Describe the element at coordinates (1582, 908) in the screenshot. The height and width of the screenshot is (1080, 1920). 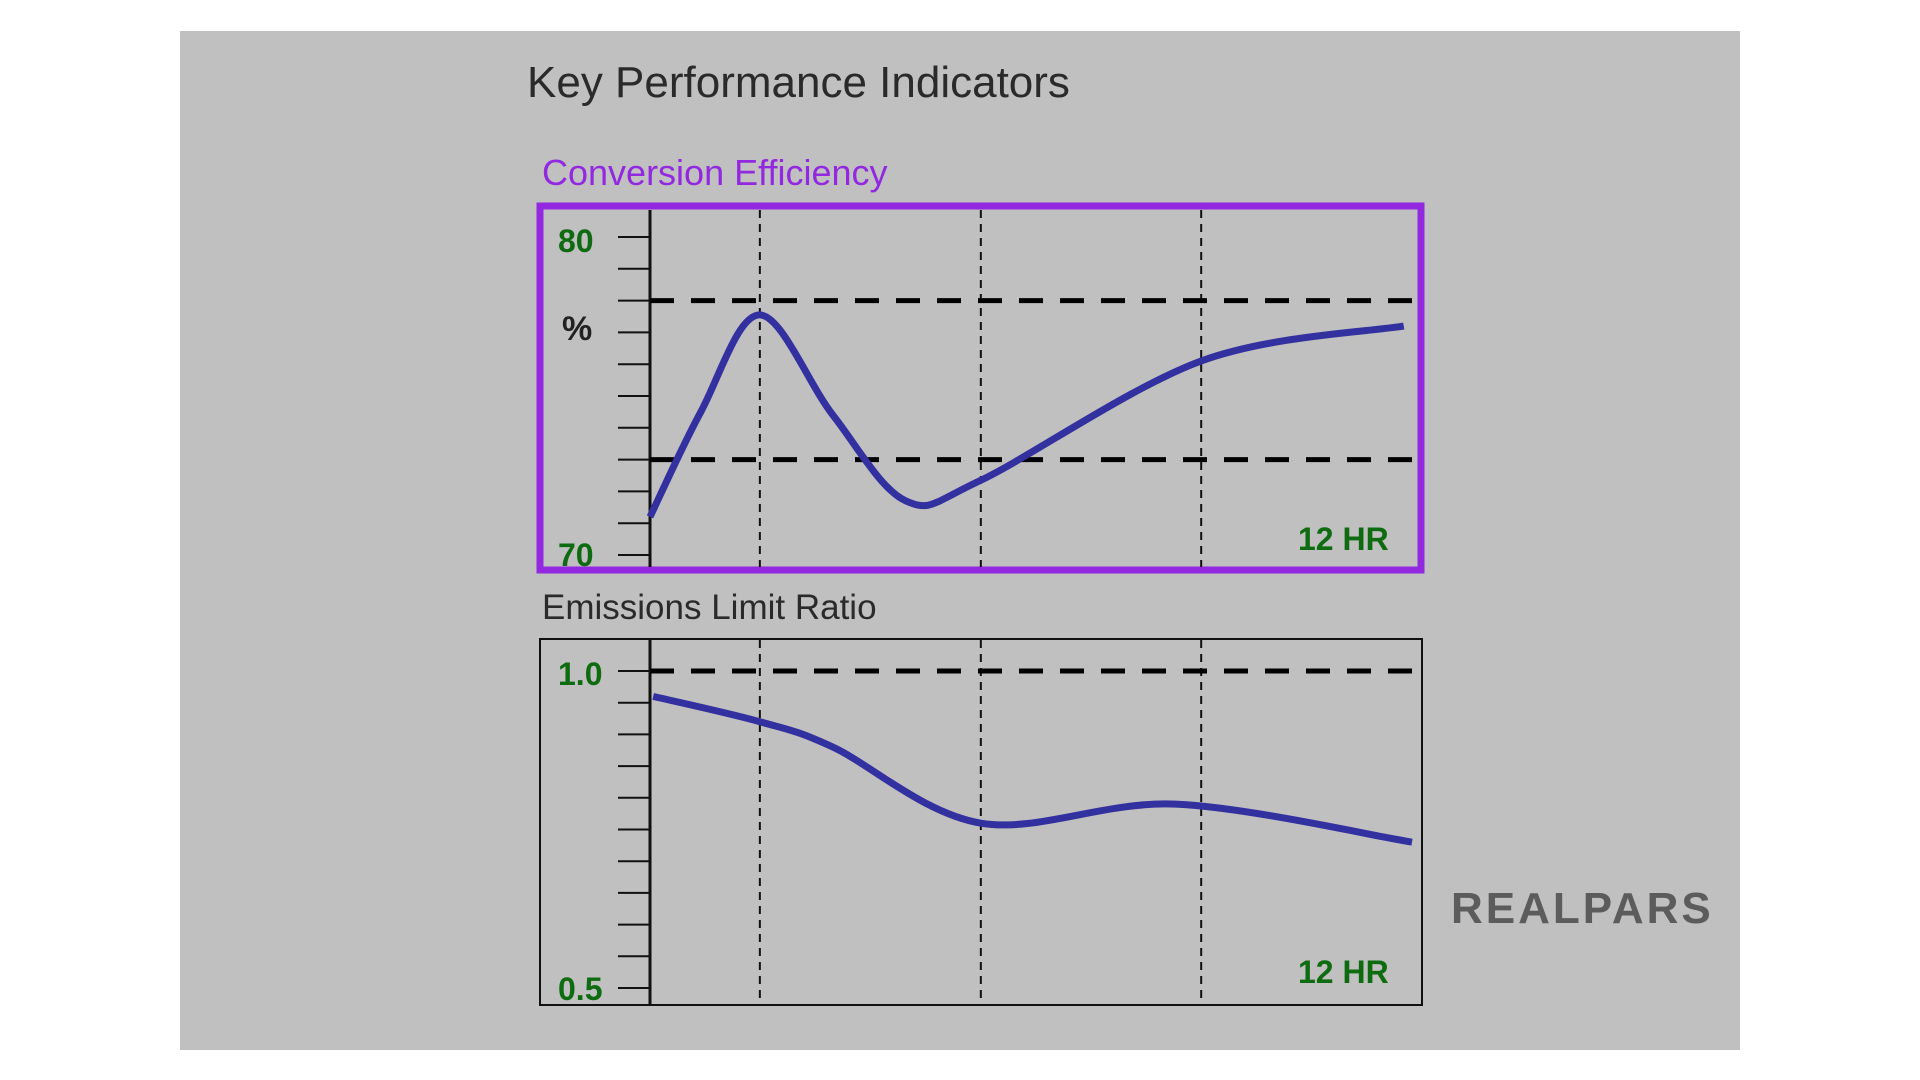
I see `realpars-logo: REALPARS` at that location.